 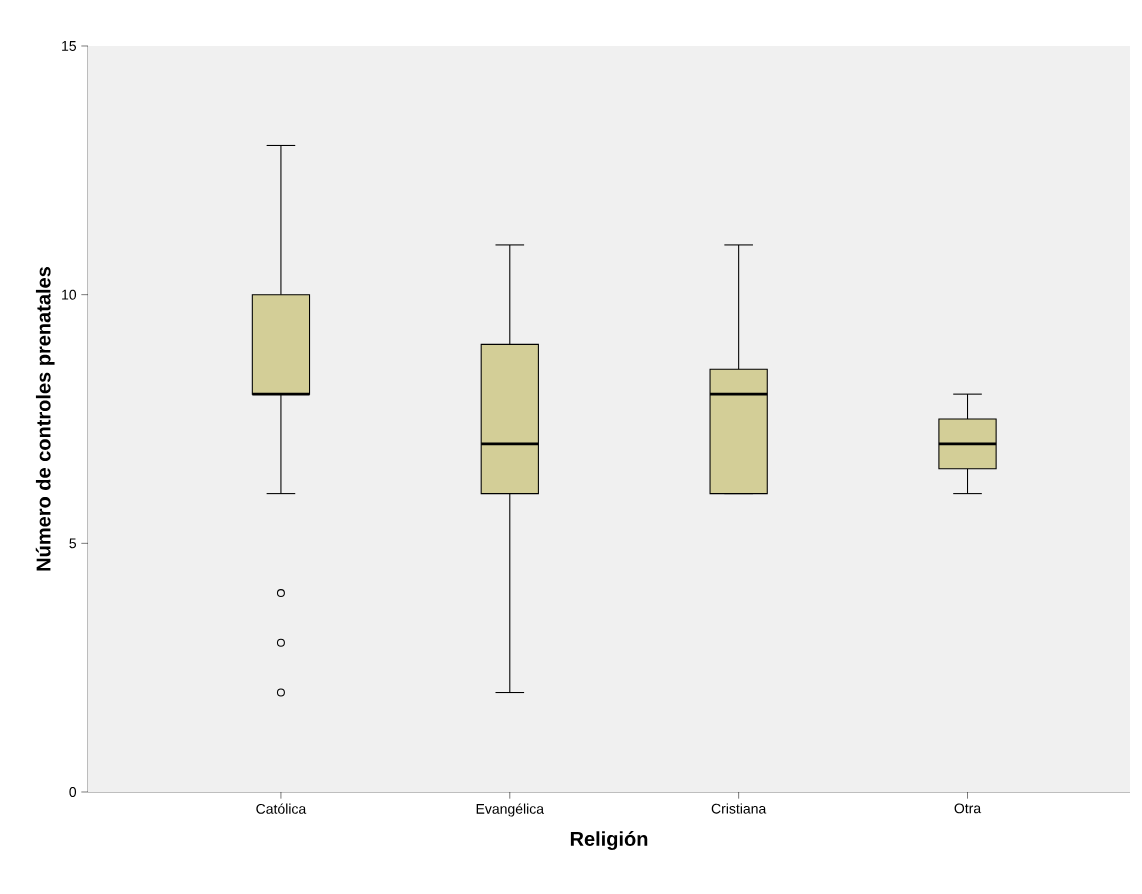 I want to click on x-tick-label: Católica, so click(x=281, y=808).